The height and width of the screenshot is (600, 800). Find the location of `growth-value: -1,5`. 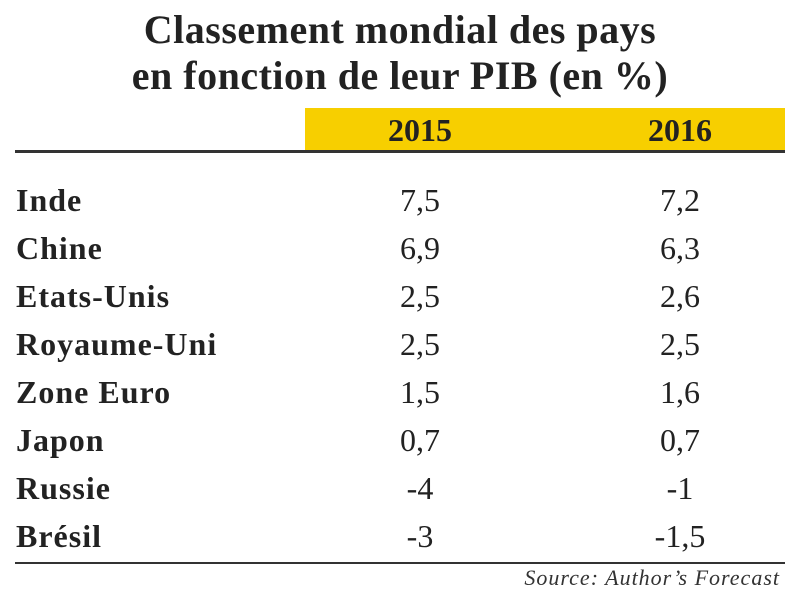

growth-value: -1,5 is located at coordinates (680, 536).